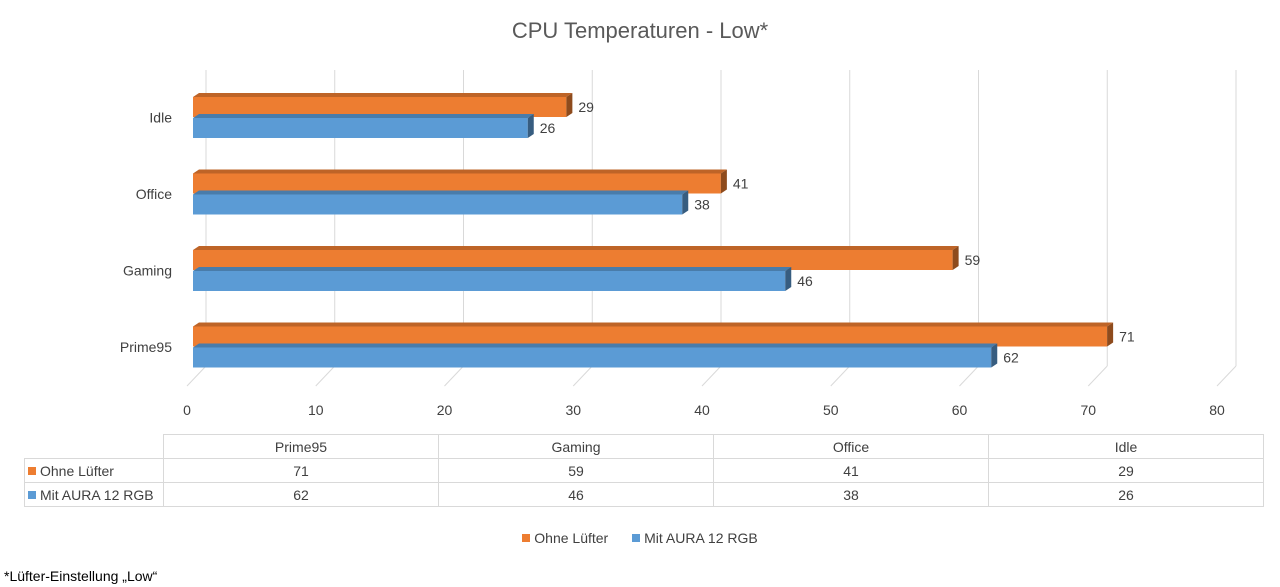 The image size is (1280, 587). What do you see at coordinates (576, 446) in the screenshot?
I see `data-table-category: Gaming` at bounding box center [576, 446].